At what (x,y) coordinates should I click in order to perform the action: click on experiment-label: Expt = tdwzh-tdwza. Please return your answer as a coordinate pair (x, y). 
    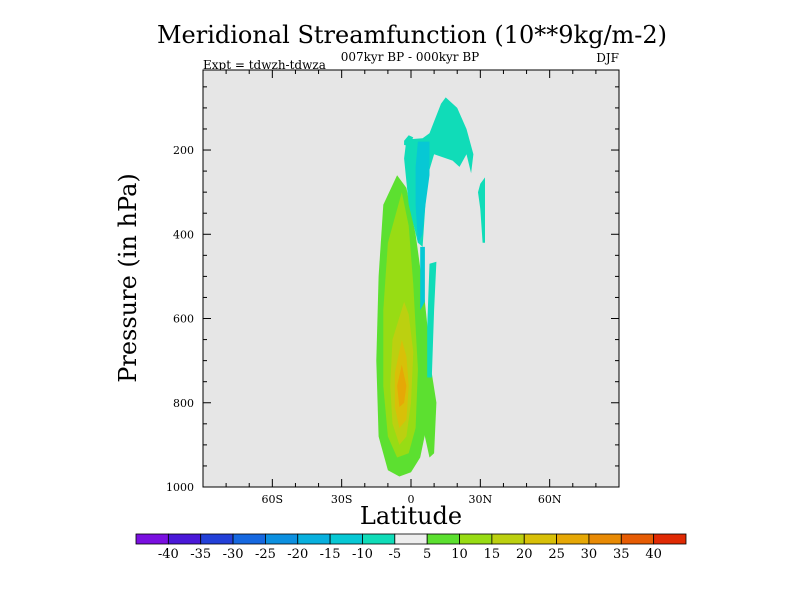
    Looking at the image, I should click on (264, 65).